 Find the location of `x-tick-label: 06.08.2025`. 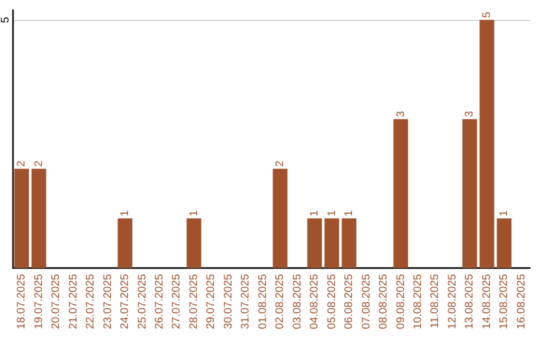

x-tick-label: 06.08.2025 is located at coordinates (349, 302).